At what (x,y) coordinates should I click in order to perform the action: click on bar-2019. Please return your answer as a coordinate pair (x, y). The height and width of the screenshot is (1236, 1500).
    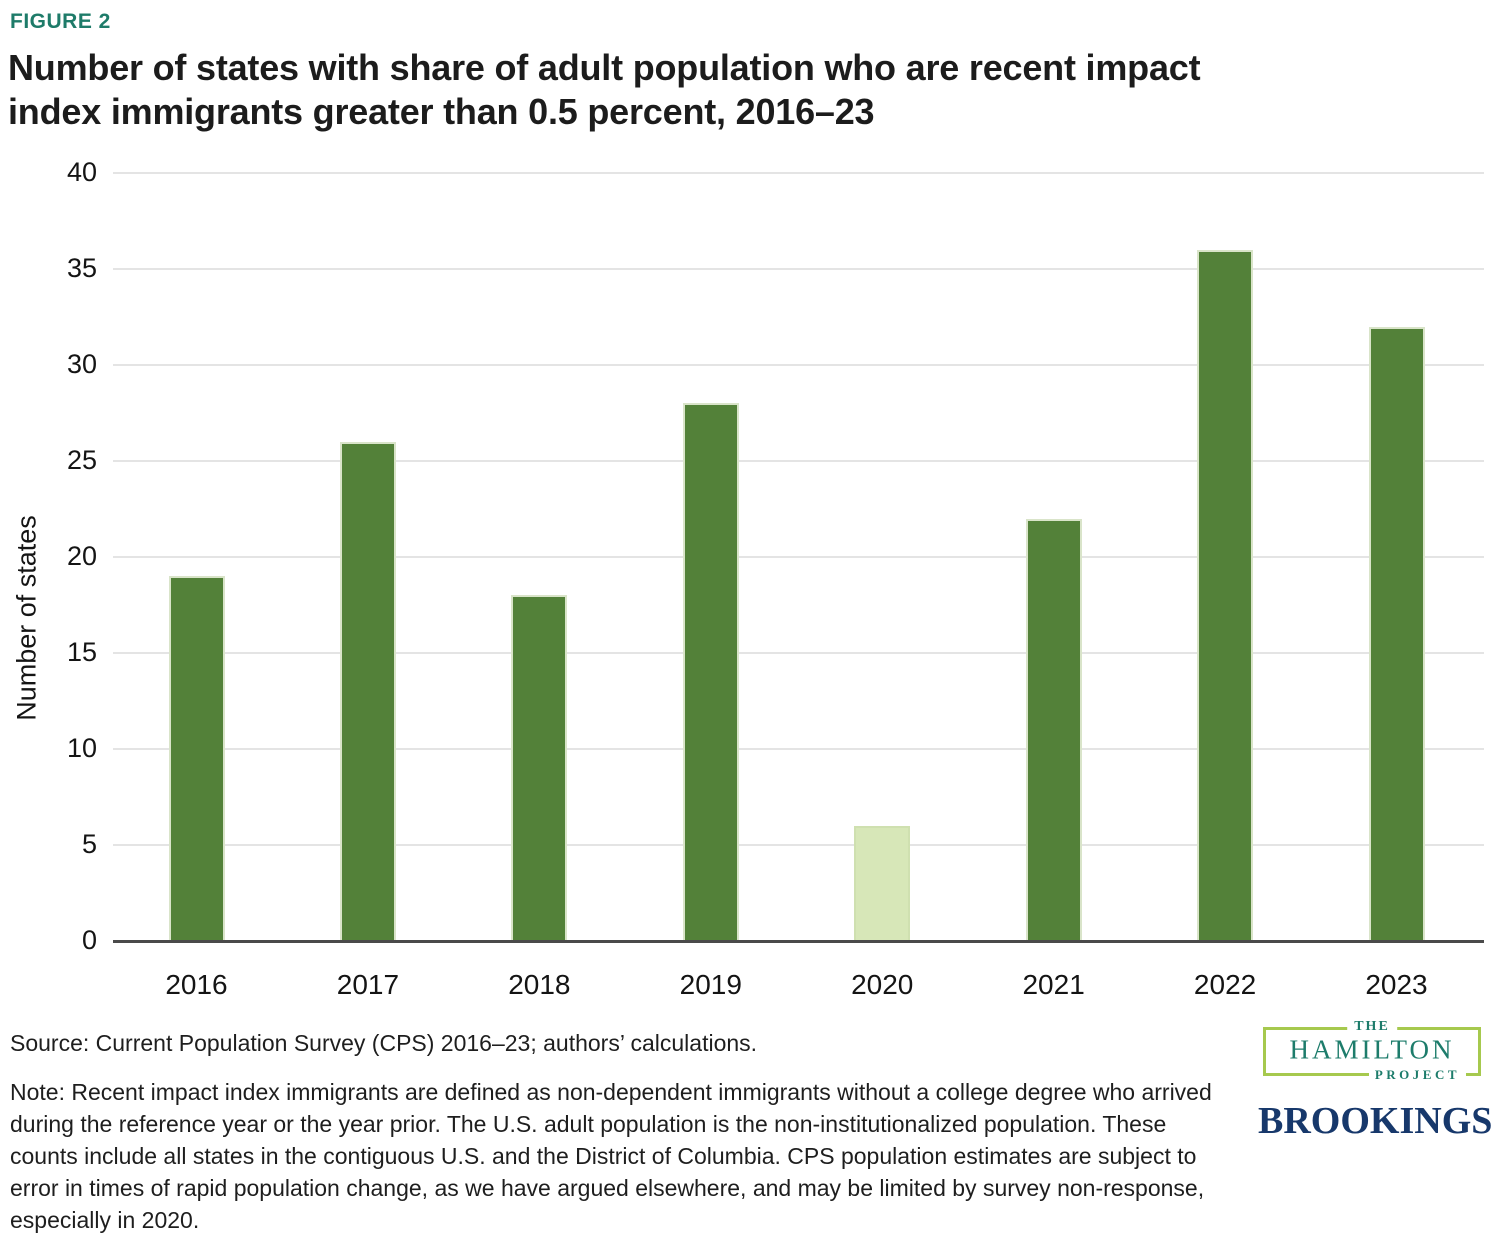
    Looking at the image, I should click on (710, 672).